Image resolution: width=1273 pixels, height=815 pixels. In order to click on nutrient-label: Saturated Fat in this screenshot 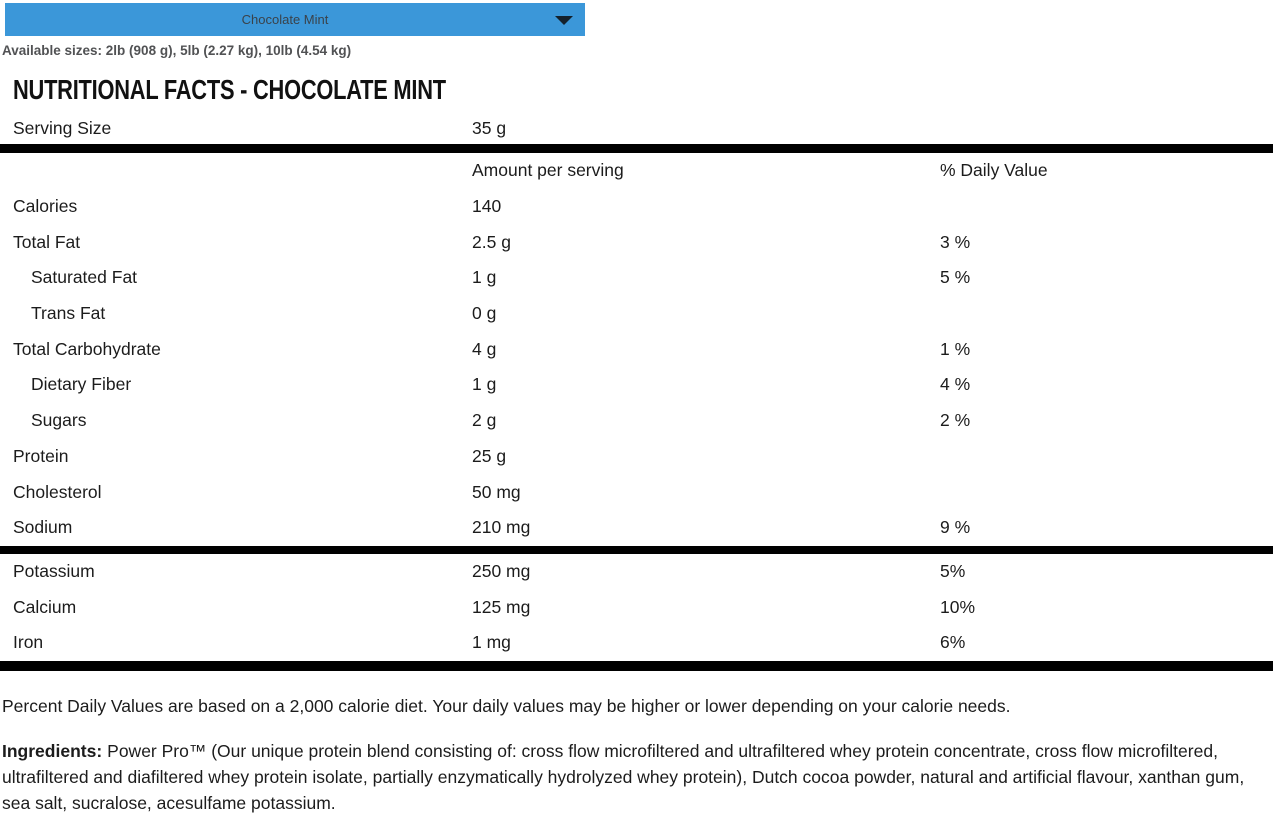, I will do `click(84, 277)`.